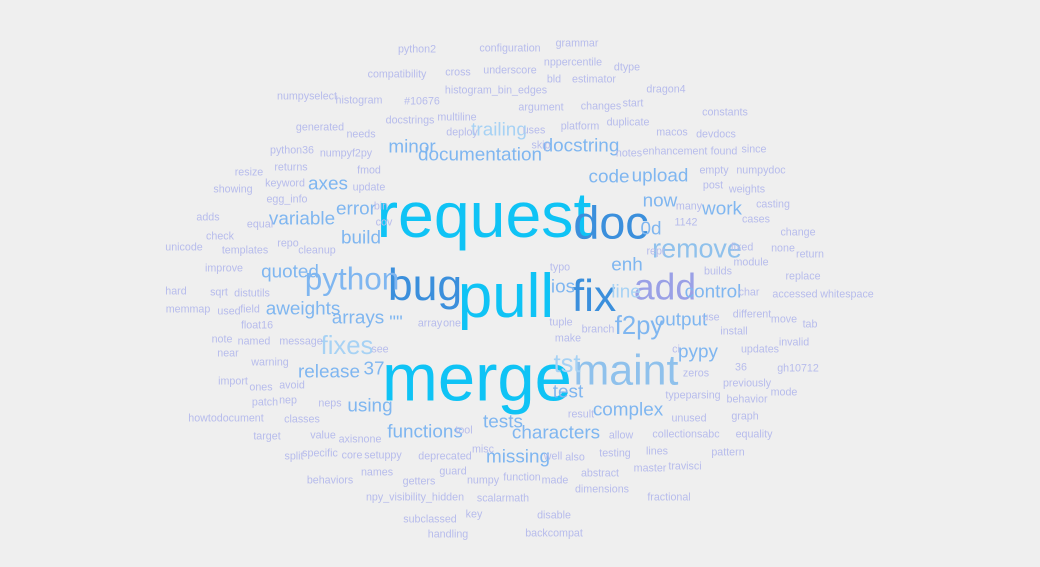 This screenshot has width=1040, height=567. I want to click on word-setuppy: setuppy, so click(383, 455).